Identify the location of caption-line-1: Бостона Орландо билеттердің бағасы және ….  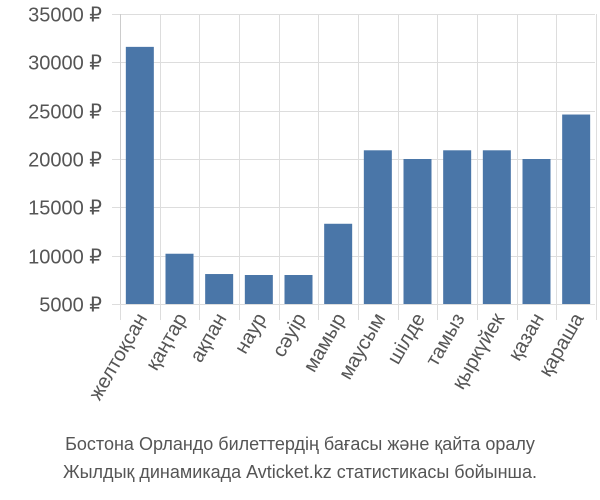
(300, 444).